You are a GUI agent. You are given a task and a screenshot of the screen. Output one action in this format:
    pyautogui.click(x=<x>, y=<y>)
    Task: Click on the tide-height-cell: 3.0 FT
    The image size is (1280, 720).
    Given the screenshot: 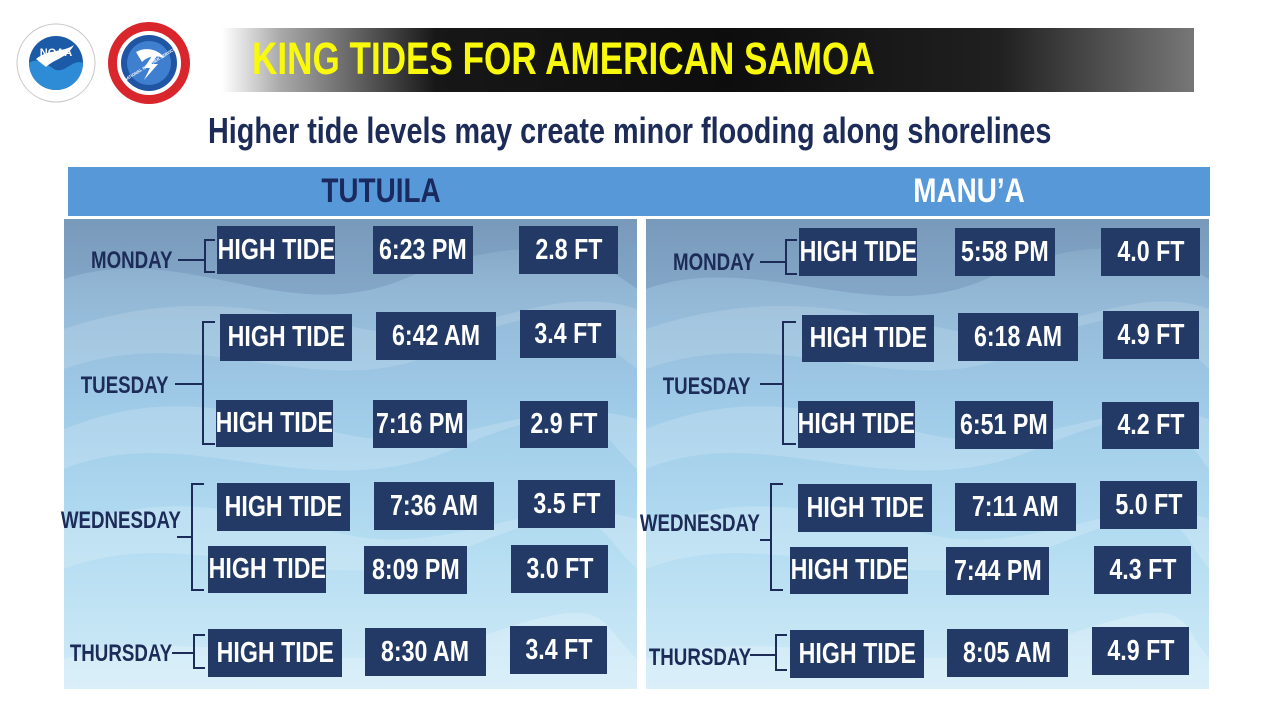 What is the action you would take?
    pyautogui.click(x=559, y=569)
    